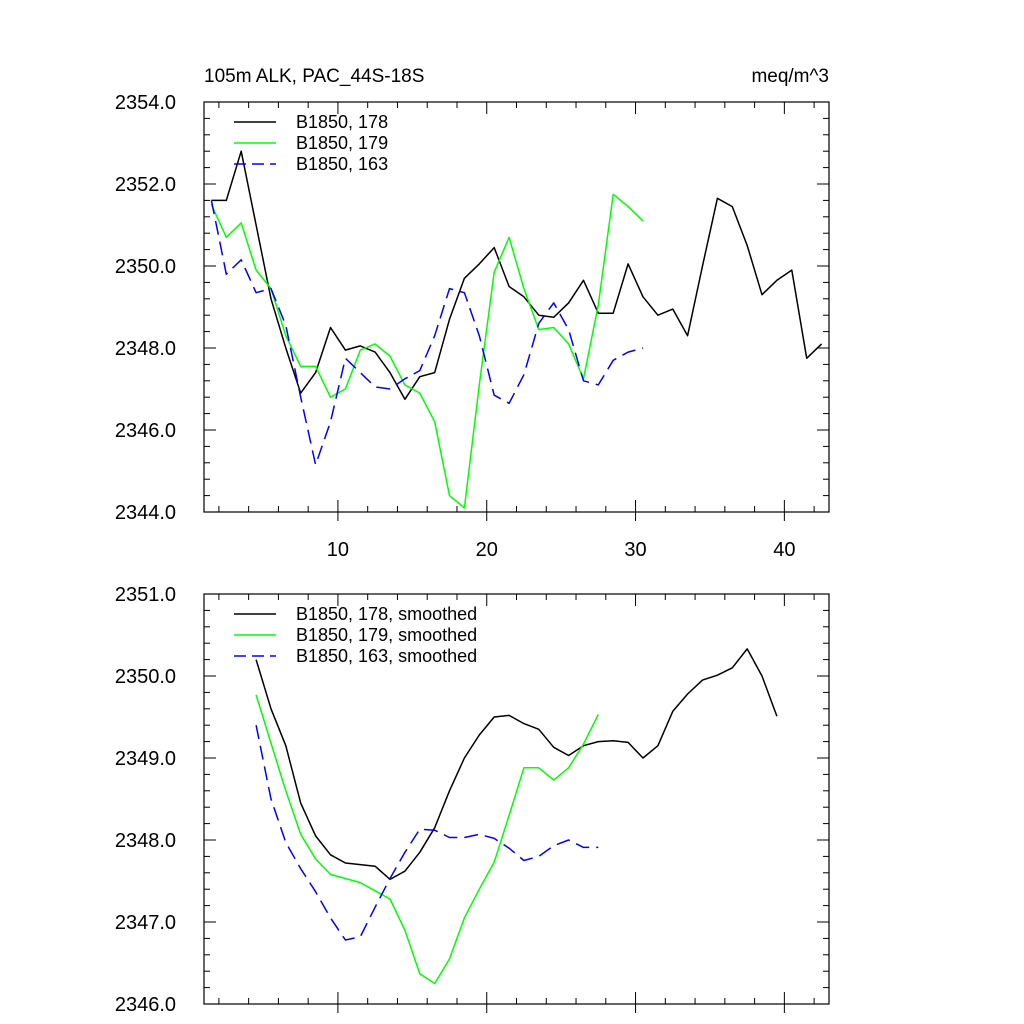 This screenshot has height=1024, width=1024. What do you see at coordinates (314, 76) in the screenshot?
I see `top-chart-title: 105m ALK, PAC_44S-18S` at bounding box center [314, 76].